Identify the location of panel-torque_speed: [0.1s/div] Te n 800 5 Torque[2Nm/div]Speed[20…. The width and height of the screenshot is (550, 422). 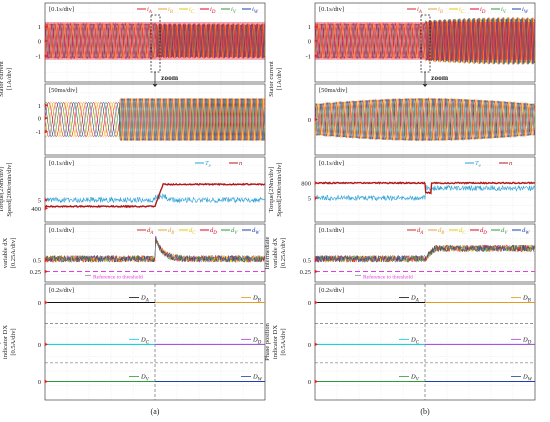
(401, 189).